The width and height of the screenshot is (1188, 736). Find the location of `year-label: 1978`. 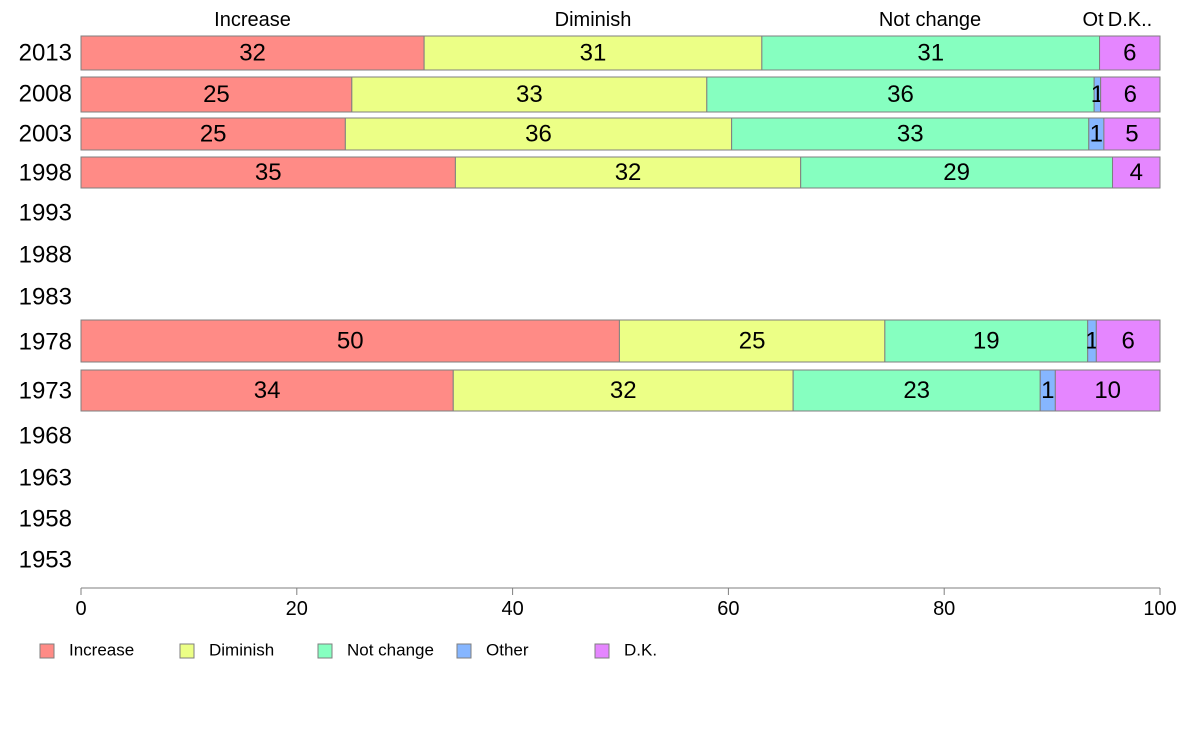

year-label: 1978 is located at coordinates (45, 341).